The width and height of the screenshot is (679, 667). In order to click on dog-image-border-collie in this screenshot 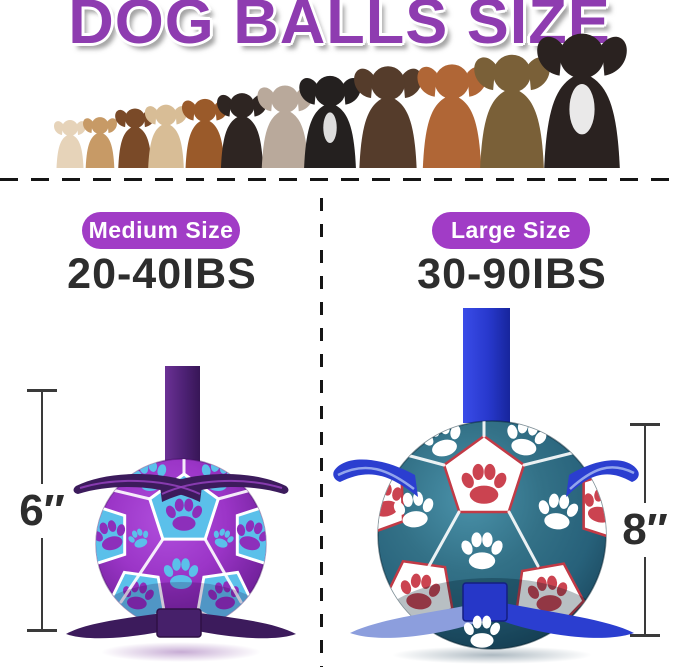, I will do `click(330, 121)`.